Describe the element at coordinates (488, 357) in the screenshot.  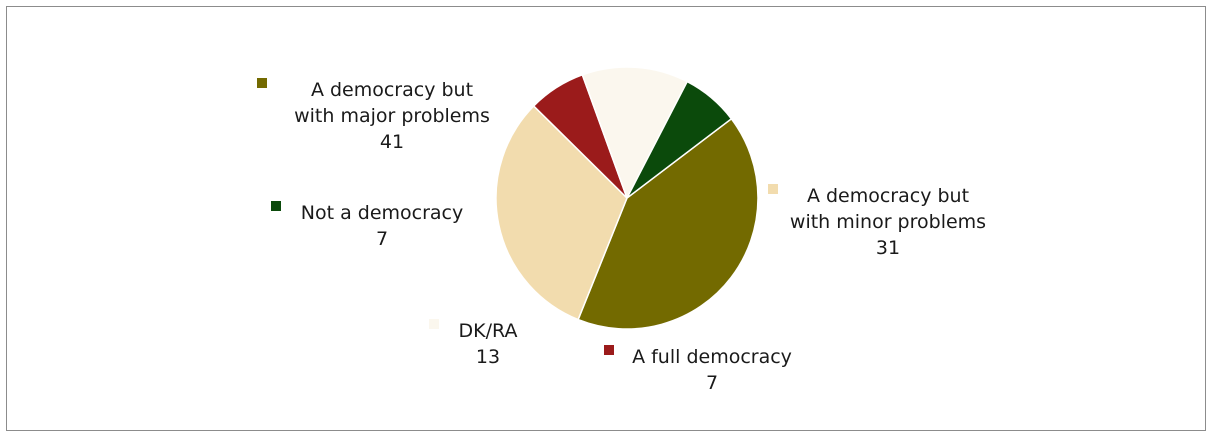
I see `slice-value-3: 13` at that location.